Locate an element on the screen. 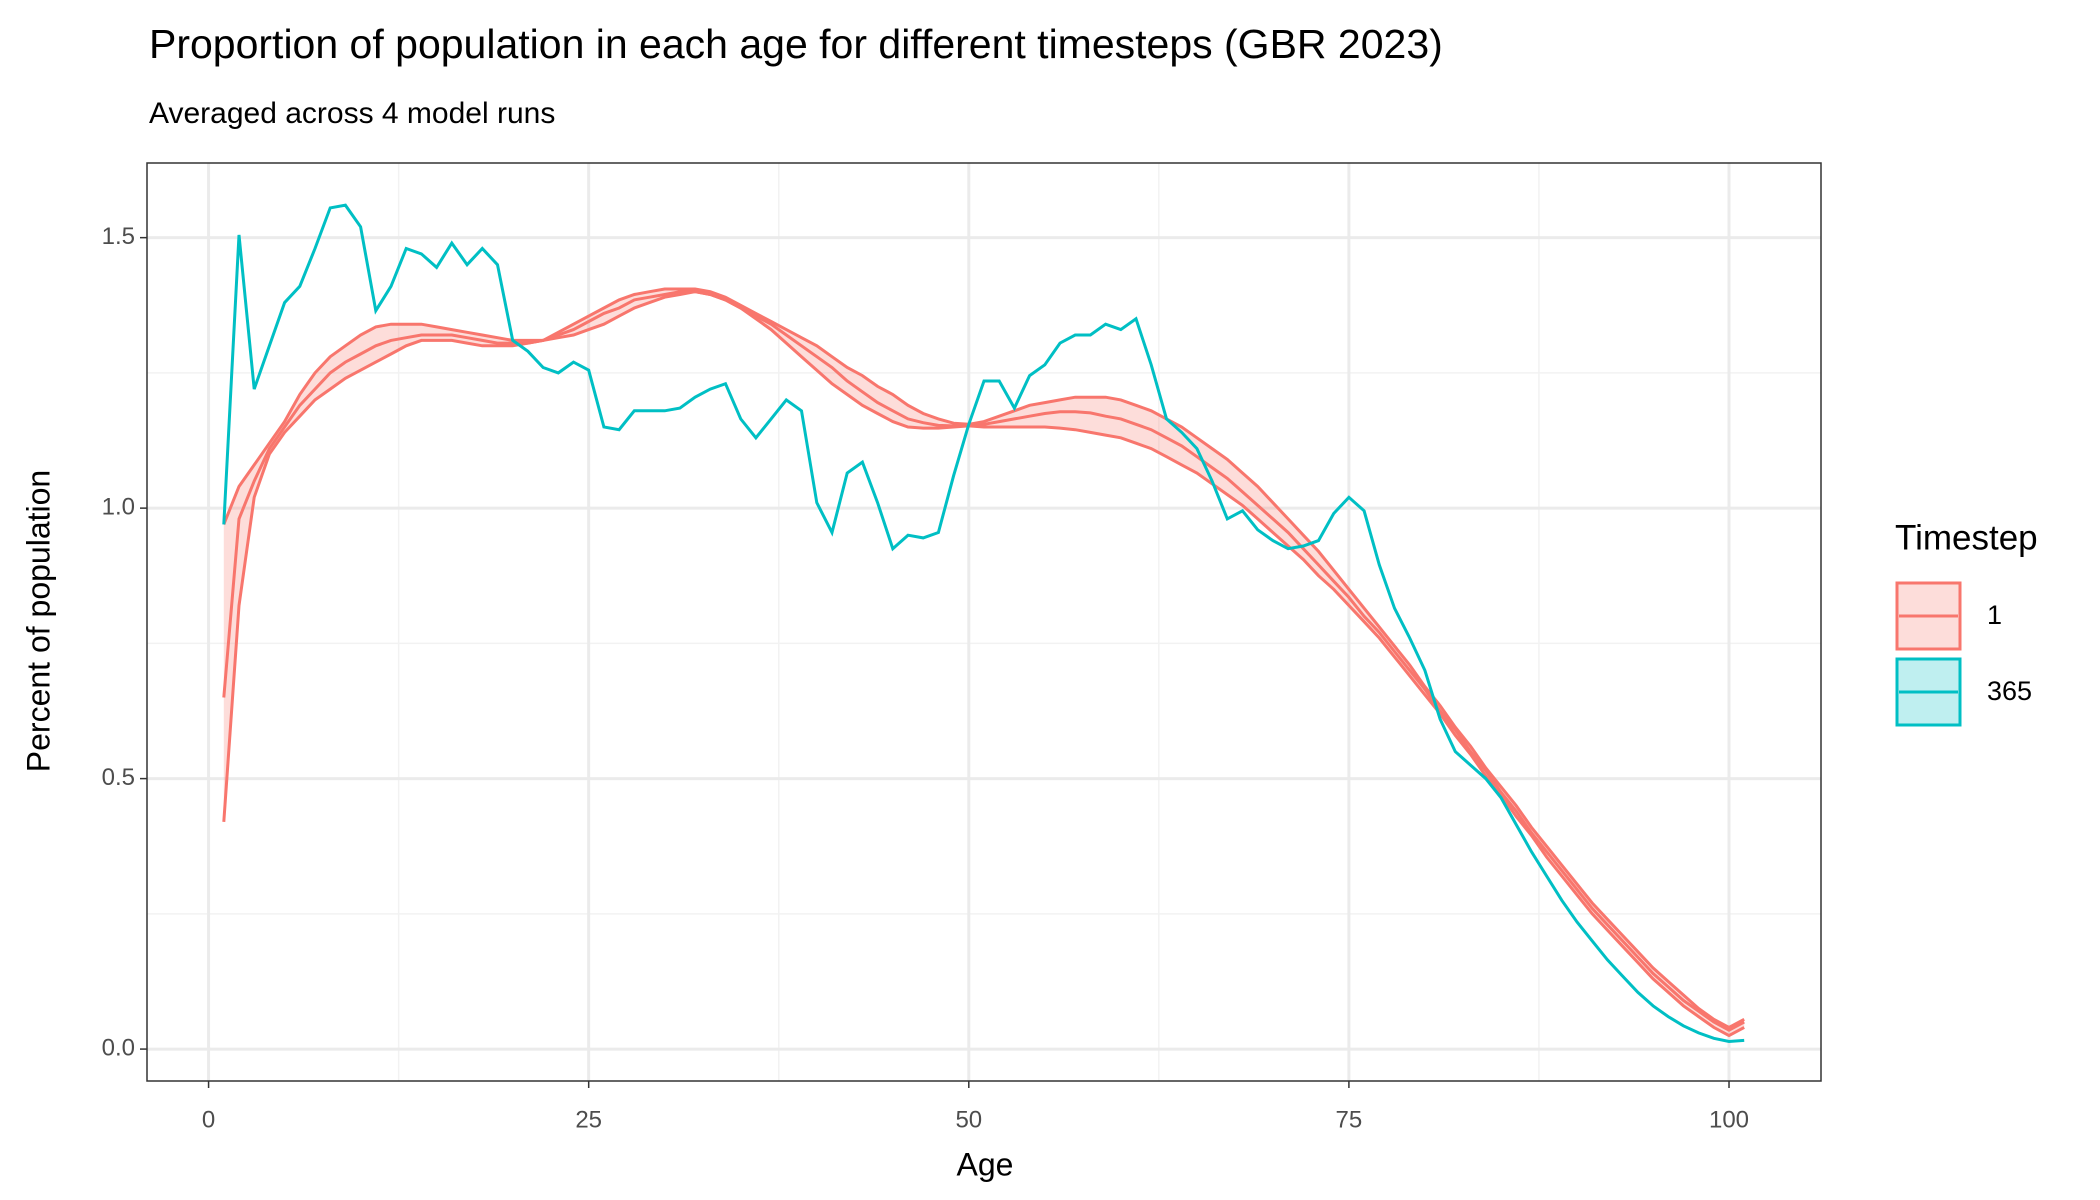 The image size is (2100, 1200). y-tick-label: 1.5 is located at coordinates (118, 236).